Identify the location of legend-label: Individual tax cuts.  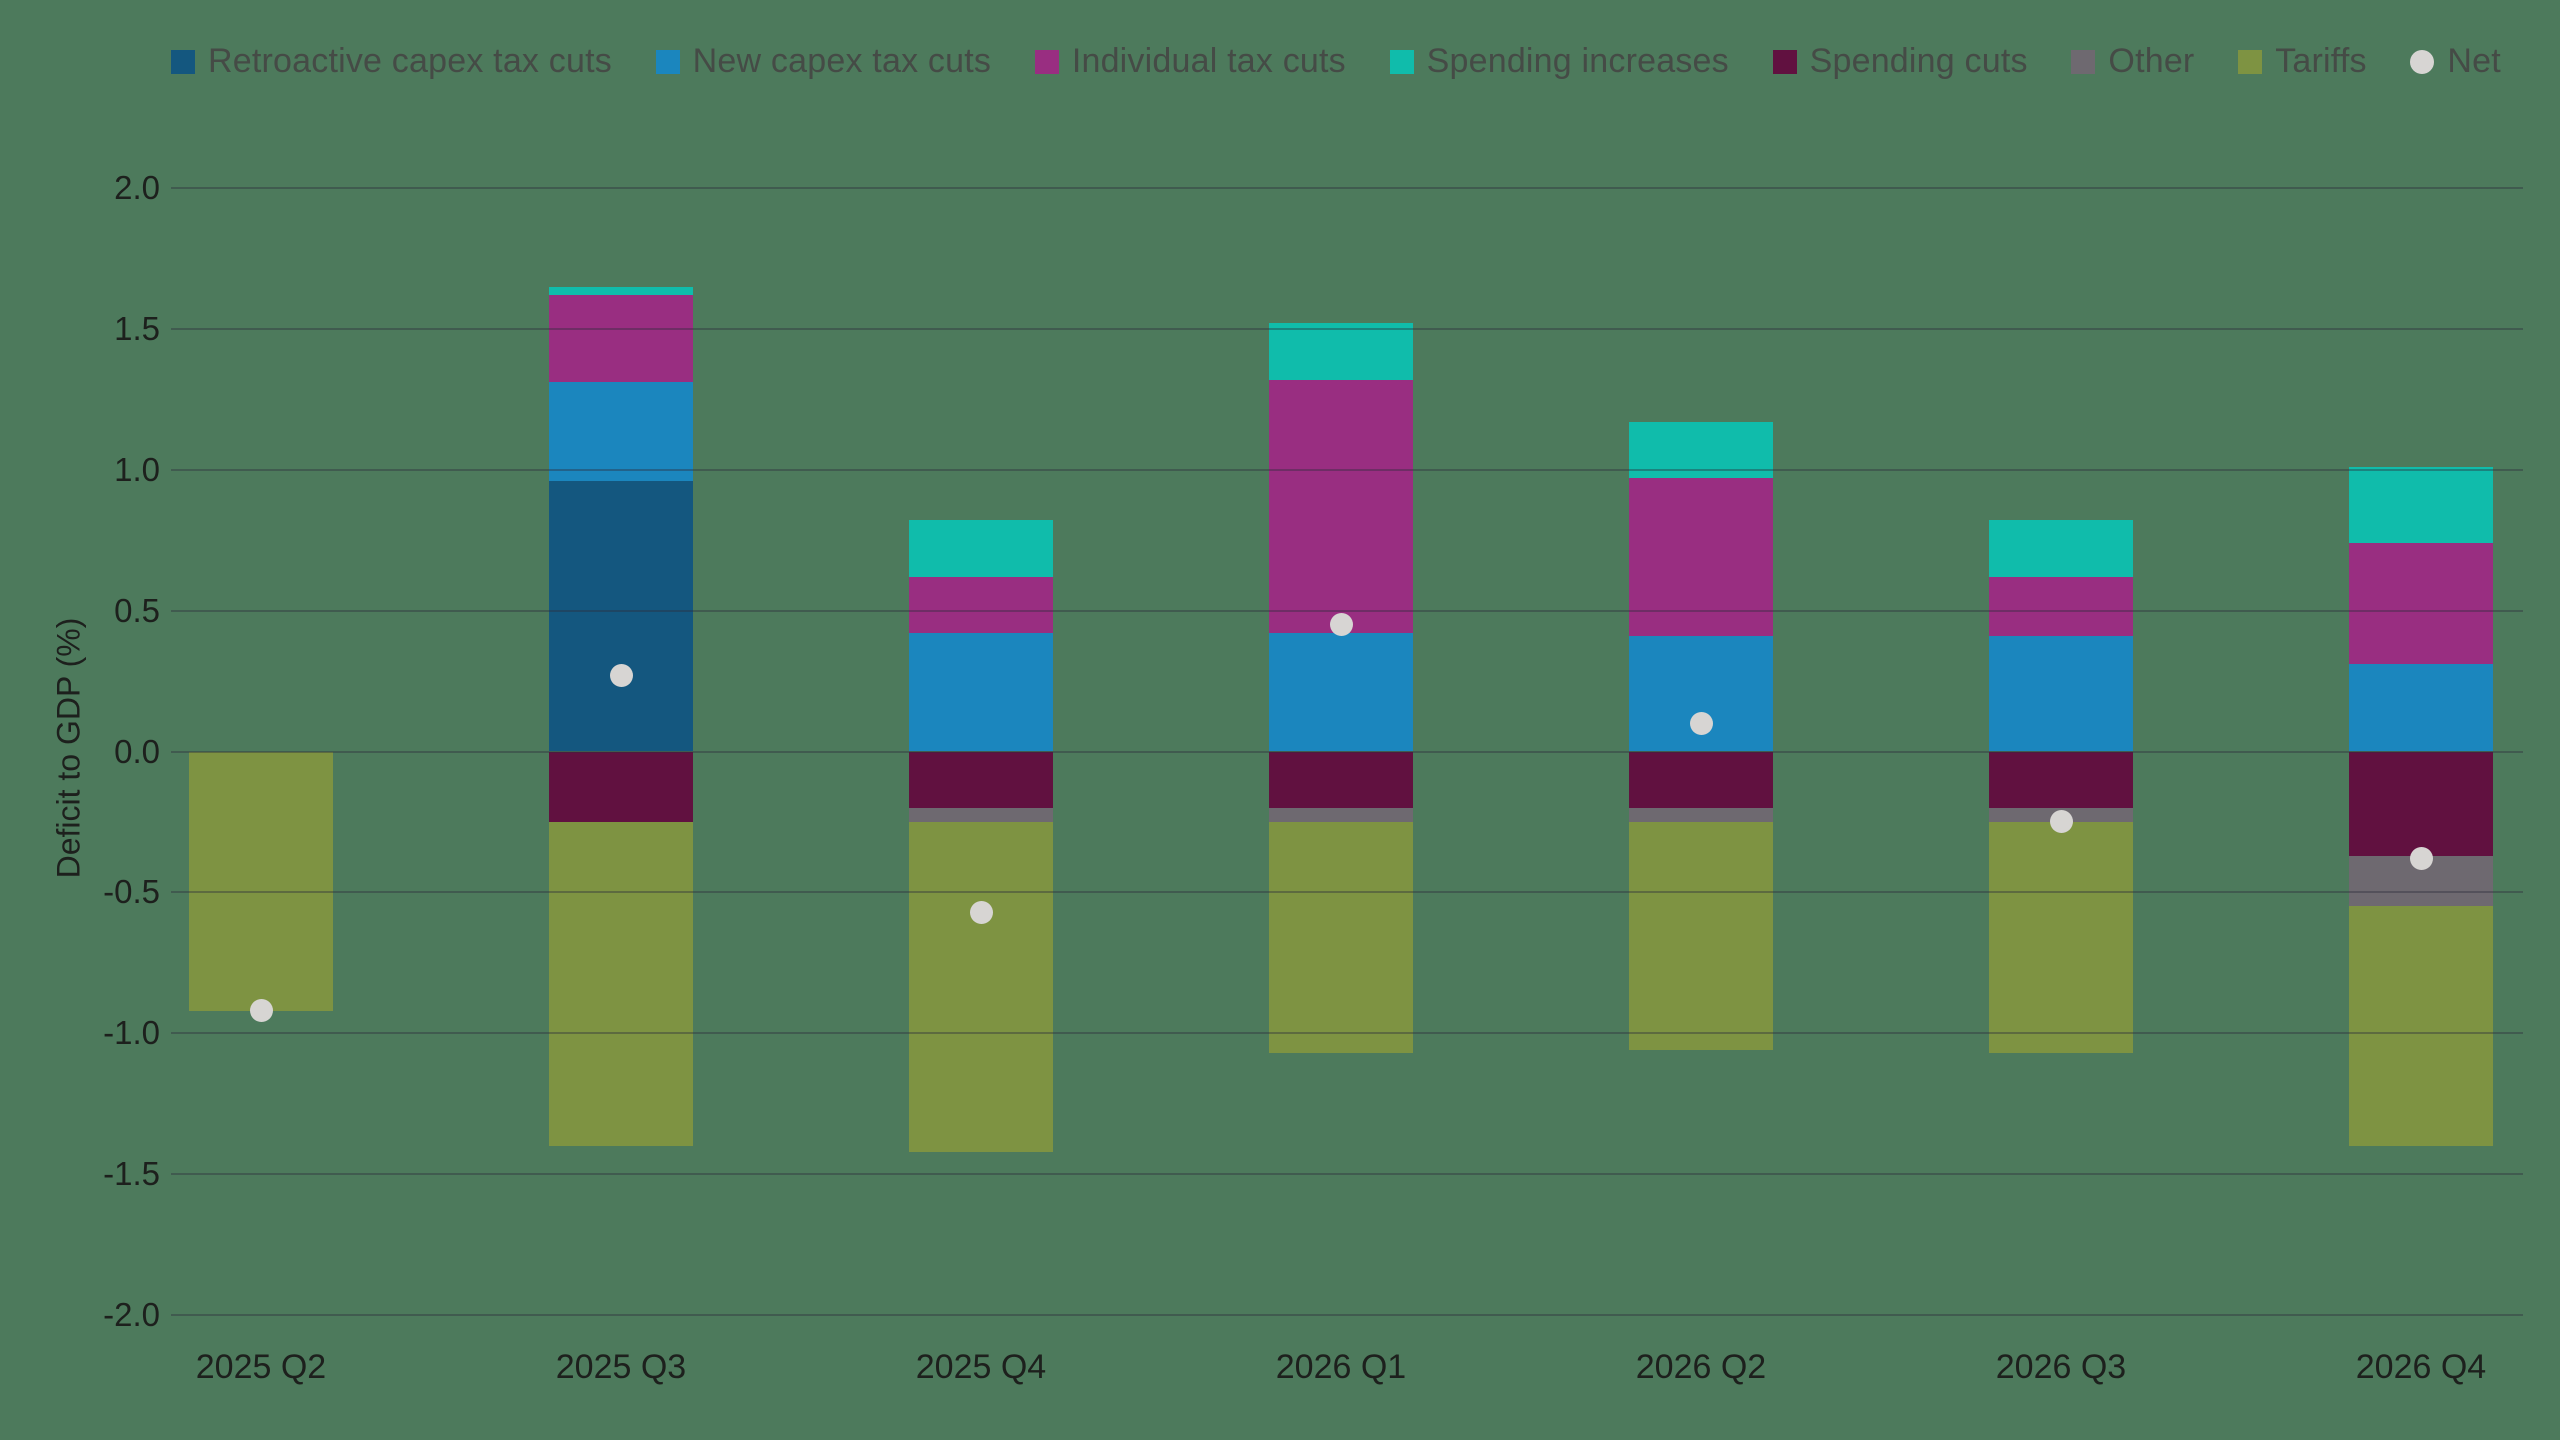
(1208, 61).